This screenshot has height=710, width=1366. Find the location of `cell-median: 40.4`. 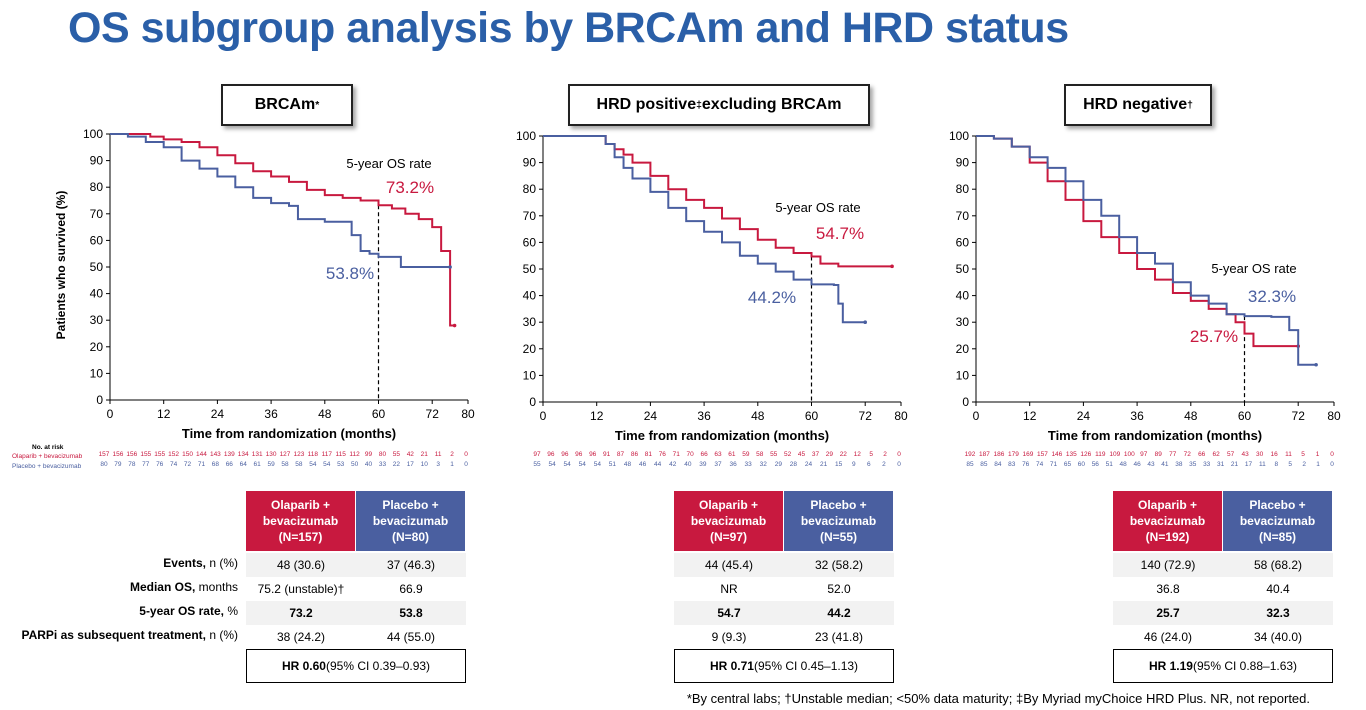

cell-median: 40.4 is located at coordinates (1278, 589).